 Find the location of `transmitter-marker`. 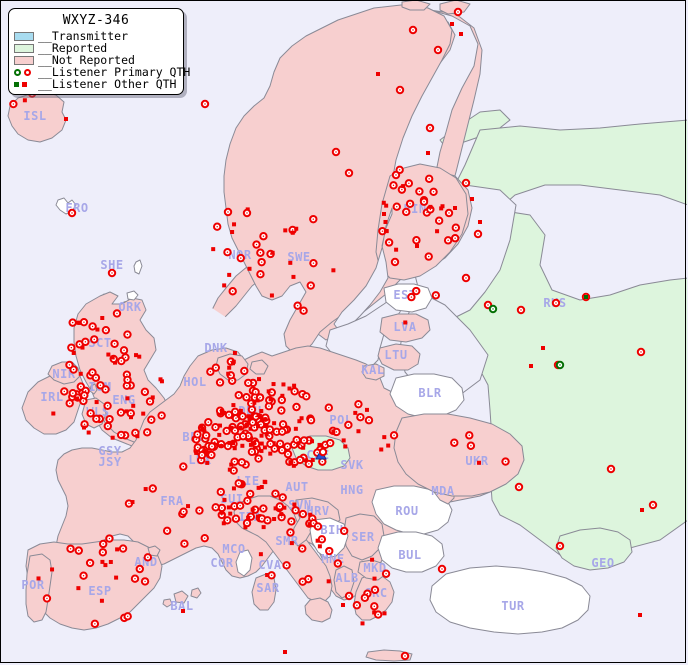

transmitter-marker is located at coordinates (321, 453).